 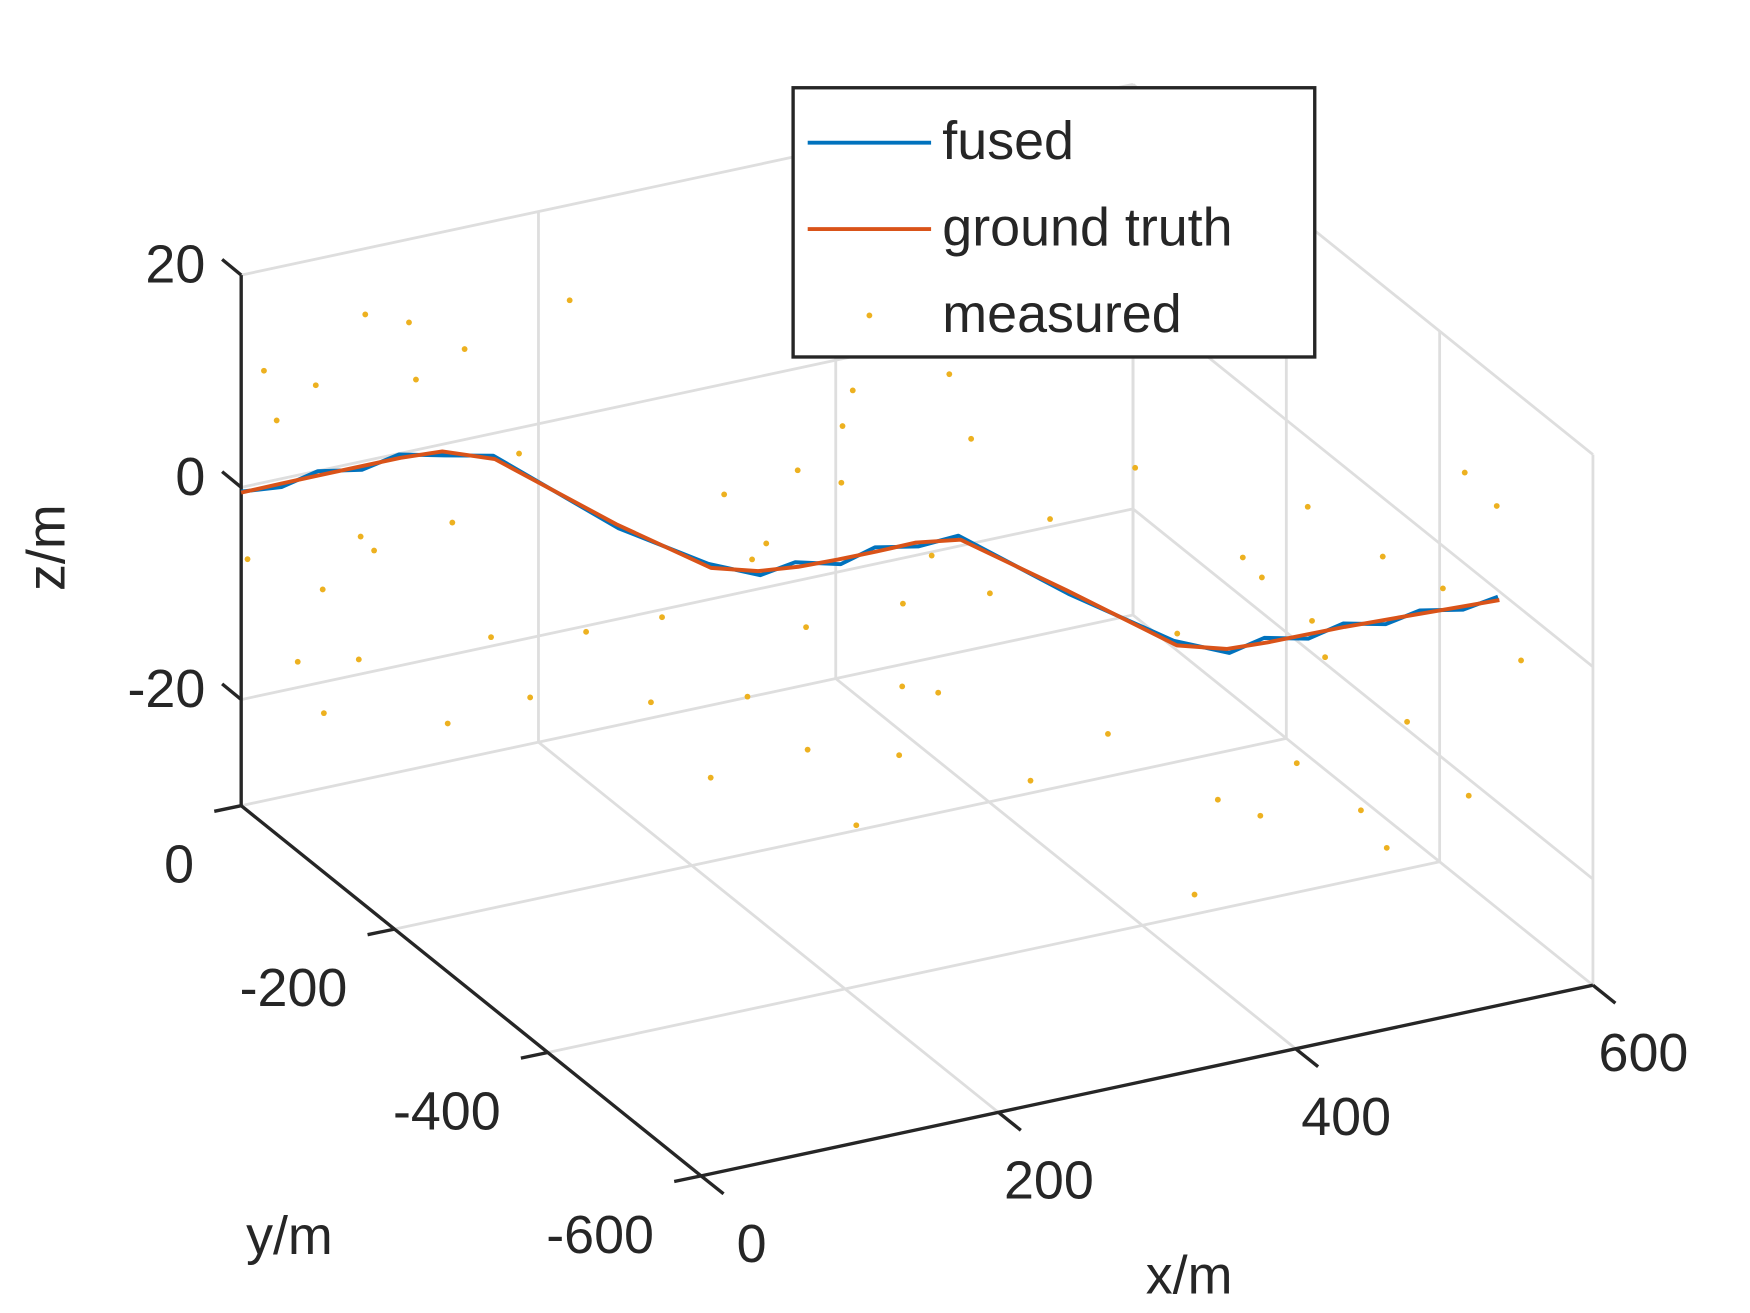 What do you see at coordinates (600, 1235) in the screenshot?
I see `y-tick-label: -600` at bounding box center [600, 1235].